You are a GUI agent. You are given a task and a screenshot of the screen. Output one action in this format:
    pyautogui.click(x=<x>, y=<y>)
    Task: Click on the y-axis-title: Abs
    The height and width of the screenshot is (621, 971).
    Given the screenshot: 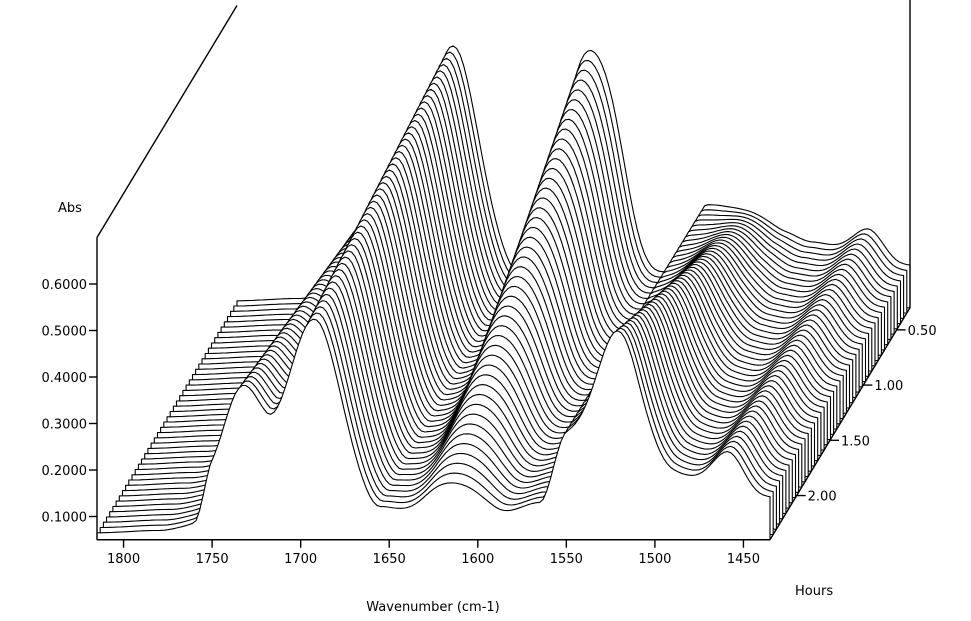 What is the action you would take?
    pyautogui.click(x=70, y=208)
    